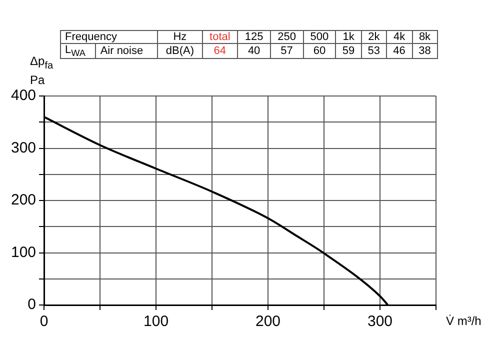 This screenshot has width=500, height=348. What do you see at coordinates (425, 51) in the screenshot?
I see `text: 38` at bounding box center [425, 51].